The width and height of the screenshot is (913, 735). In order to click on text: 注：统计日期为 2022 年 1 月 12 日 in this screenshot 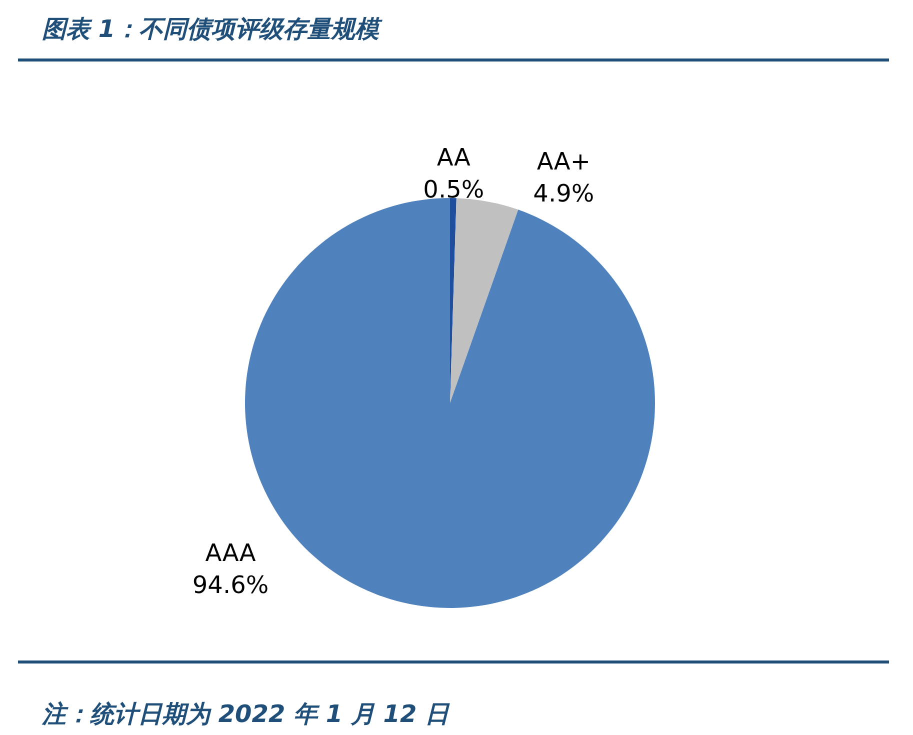, I will do `click(245, 714)`.